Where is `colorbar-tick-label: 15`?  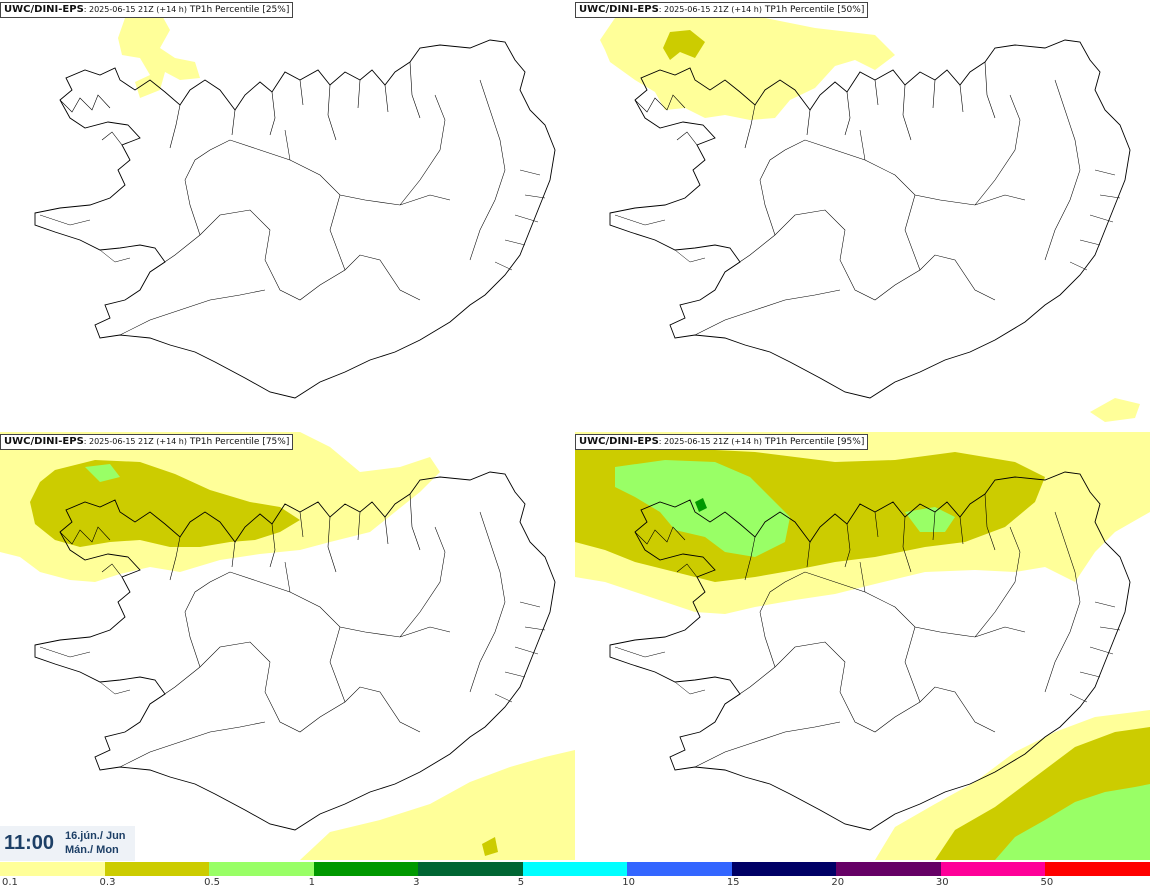
colorbar-tick-label: 15 is located at coordinates (733, 882).